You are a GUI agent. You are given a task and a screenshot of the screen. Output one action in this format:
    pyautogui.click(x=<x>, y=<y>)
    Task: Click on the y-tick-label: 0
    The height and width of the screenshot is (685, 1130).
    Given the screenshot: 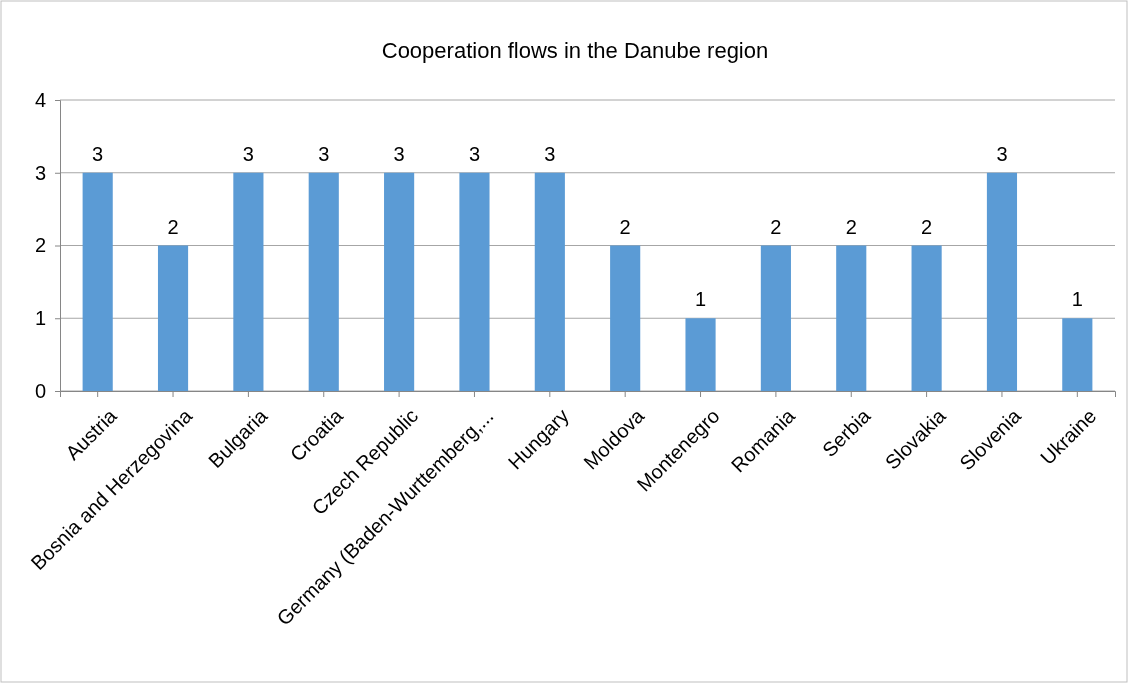 What is the action you would take?
    pyautogui.click(x=40, y=390)
    